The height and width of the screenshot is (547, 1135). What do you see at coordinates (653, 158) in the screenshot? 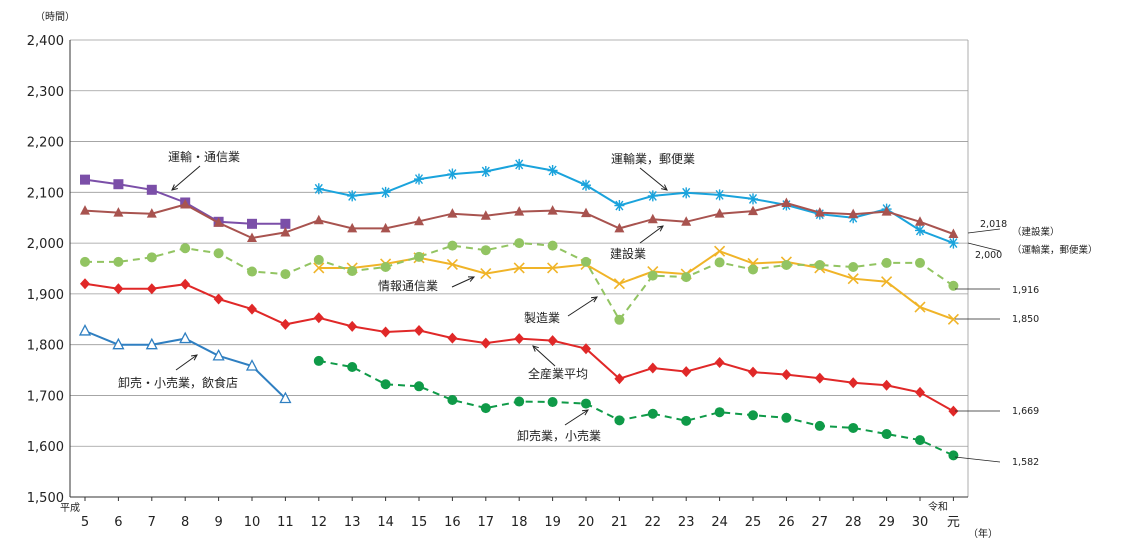
I see `annotation-label: 運輸業，郵便業` at bounding box center [653, 158].